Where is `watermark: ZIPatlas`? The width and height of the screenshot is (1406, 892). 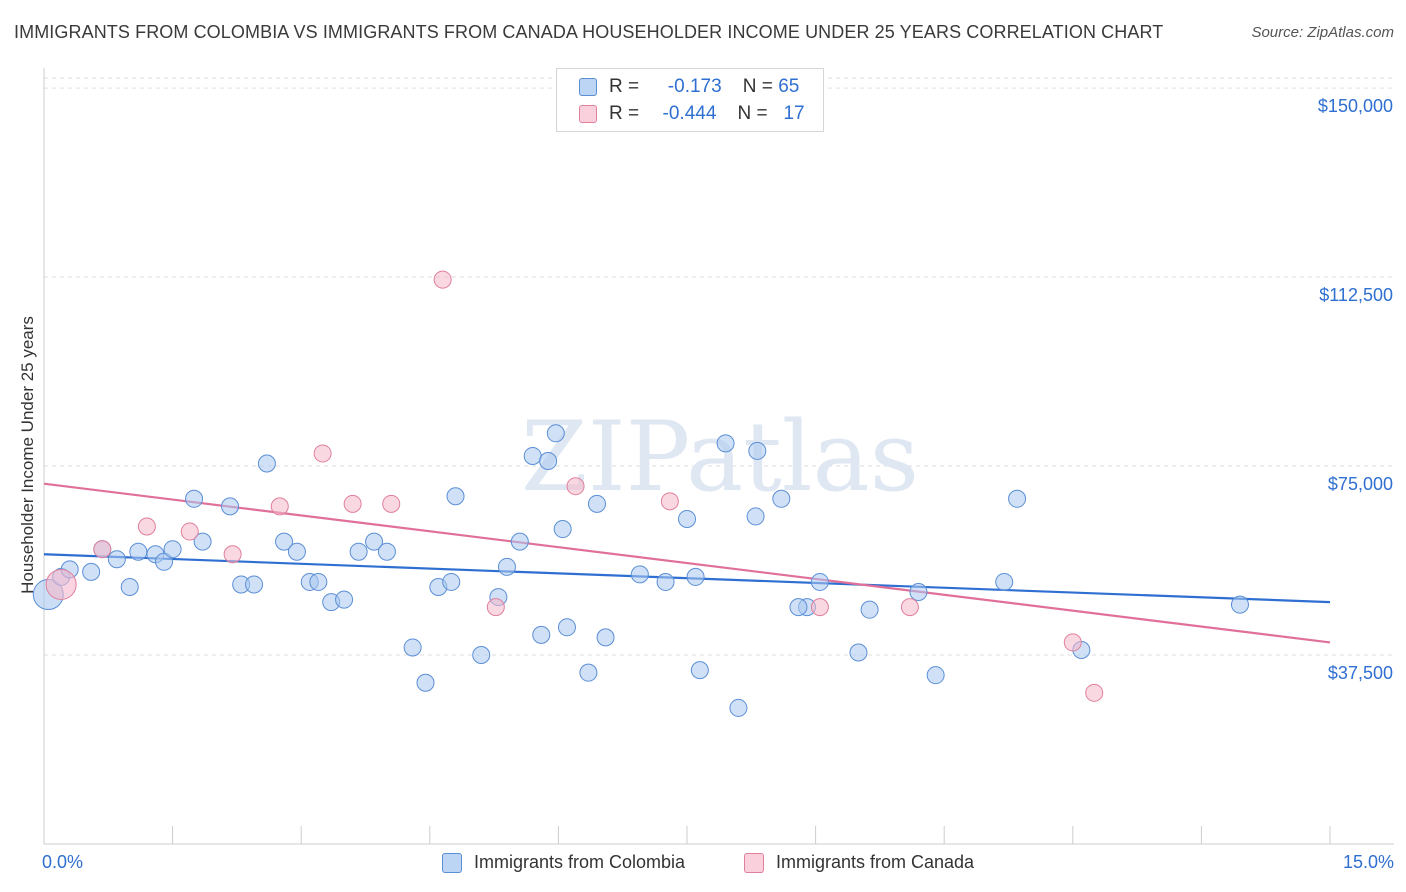
watermark: ZIPatlas is located at coordinates (720, 457).